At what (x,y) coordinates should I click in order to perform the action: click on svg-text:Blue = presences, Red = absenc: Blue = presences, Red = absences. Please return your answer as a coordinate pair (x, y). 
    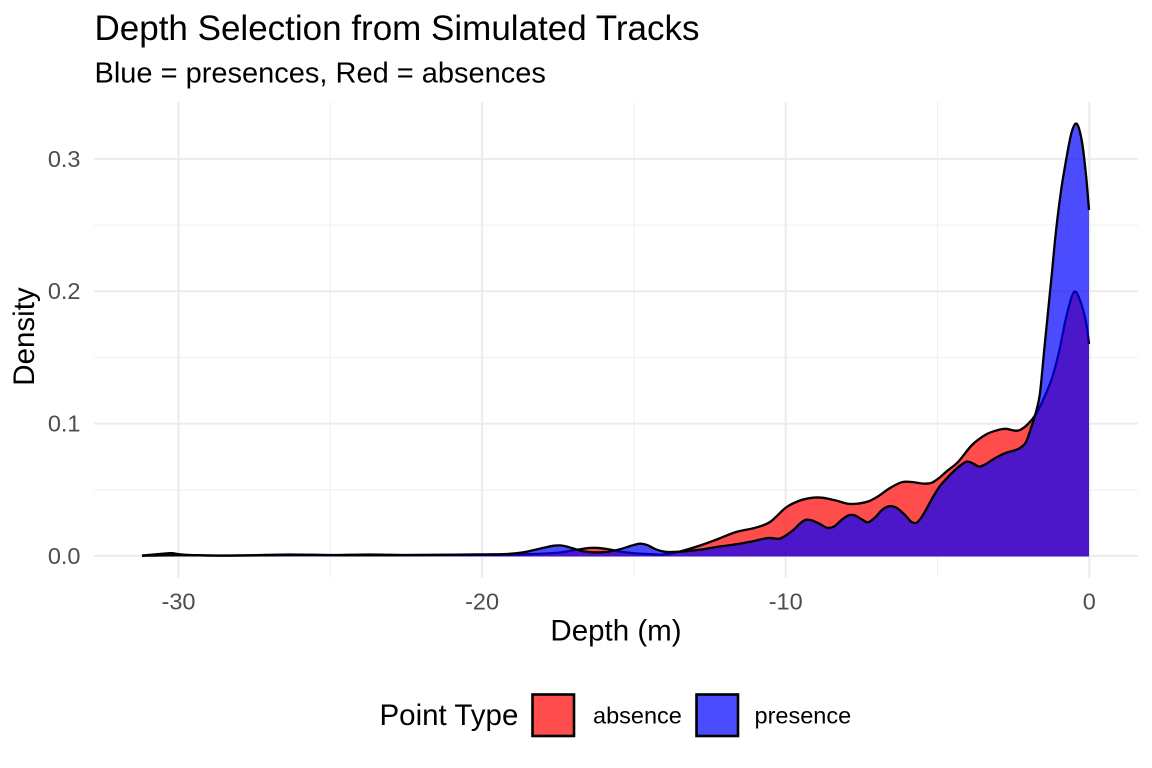
    Looking at the image, I should click on (320, 74).